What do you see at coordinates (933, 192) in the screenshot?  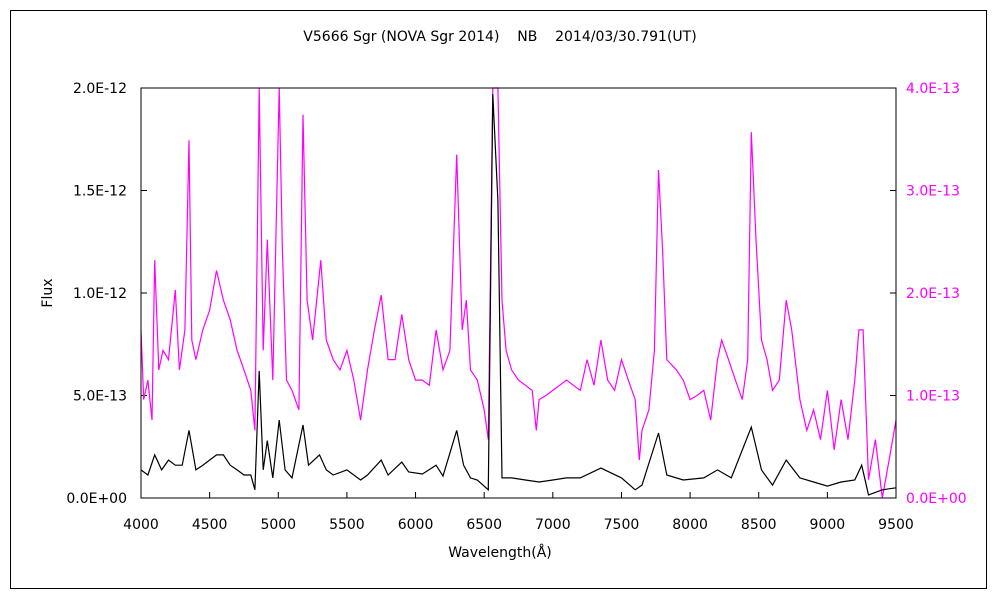 I see `y-tick-label-right: 3.0E-13` at bounding box center [933, 192].